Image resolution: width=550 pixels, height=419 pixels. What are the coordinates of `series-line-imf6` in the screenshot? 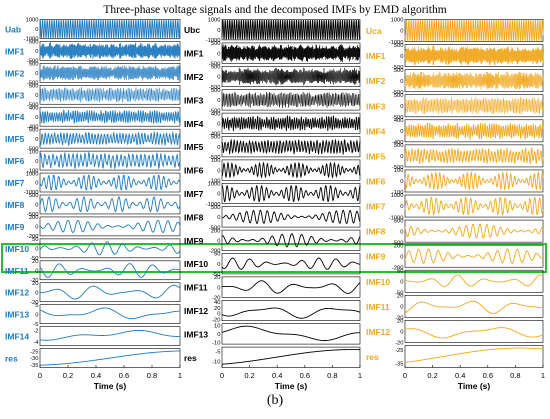 It's located at (474, 181).